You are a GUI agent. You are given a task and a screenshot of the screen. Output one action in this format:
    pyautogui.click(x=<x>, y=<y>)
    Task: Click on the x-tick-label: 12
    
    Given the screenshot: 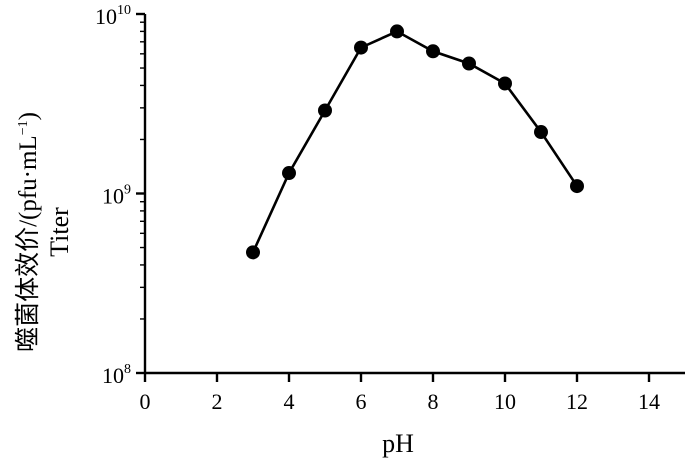 What is the action you would take?
    pyautogui.click(x=577, y=401)
    